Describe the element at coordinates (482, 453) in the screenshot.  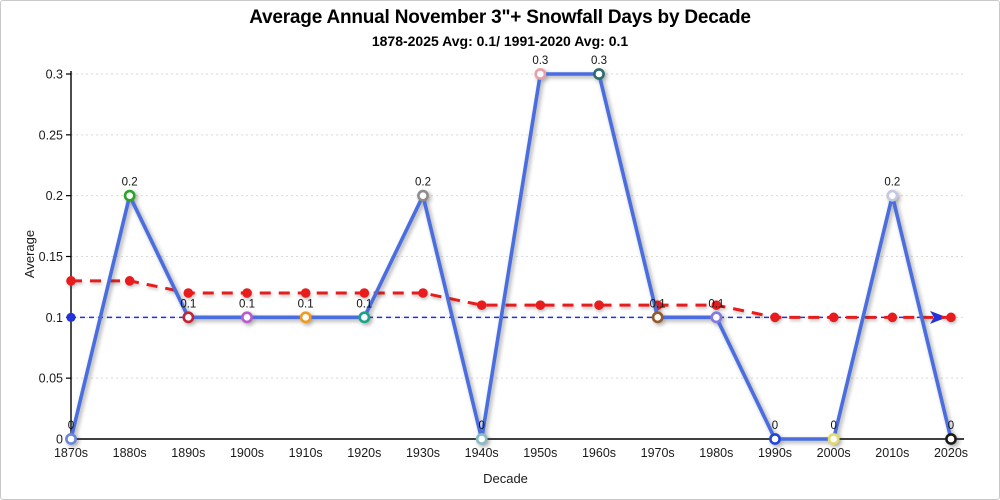
I see `x-tick-label: 1940s` at that location.